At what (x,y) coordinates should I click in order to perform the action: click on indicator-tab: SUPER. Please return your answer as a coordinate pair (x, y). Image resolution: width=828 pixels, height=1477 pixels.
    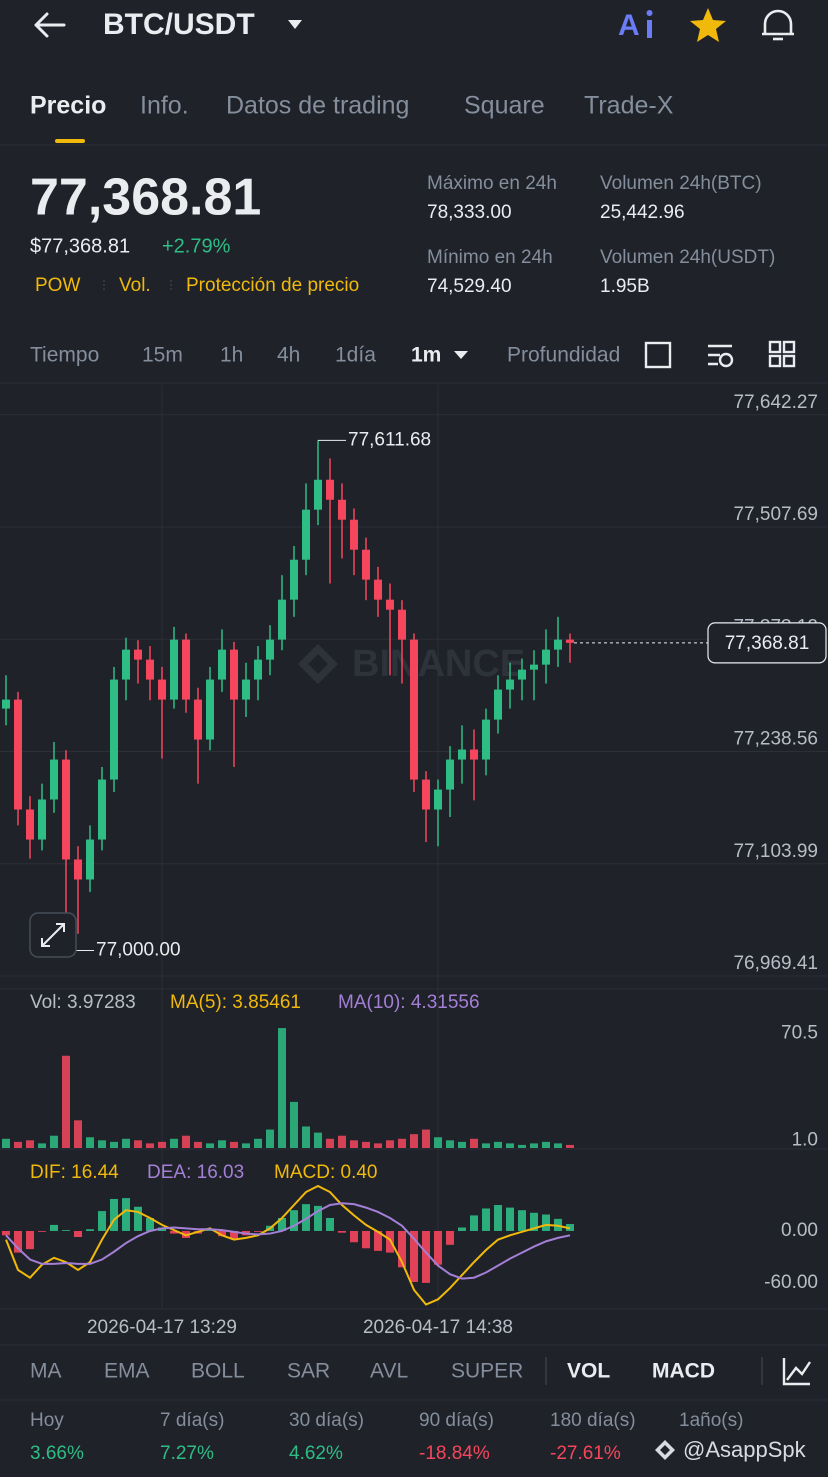
    Looking at the image, I should click on (487, 1371).